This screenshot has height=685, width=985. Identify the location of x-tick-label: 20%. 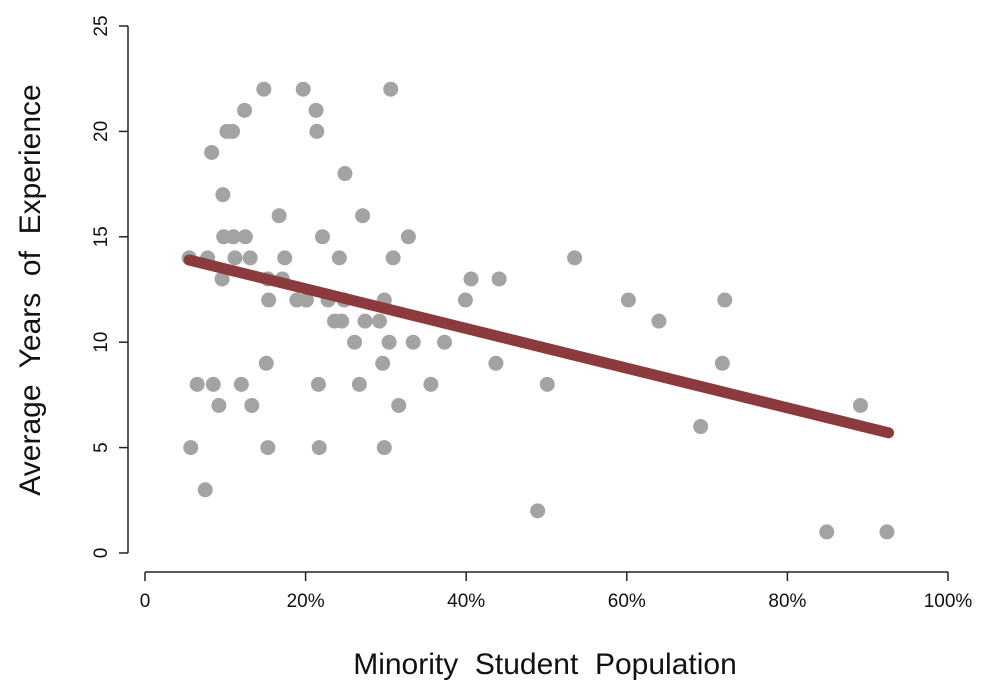
(306, 601).